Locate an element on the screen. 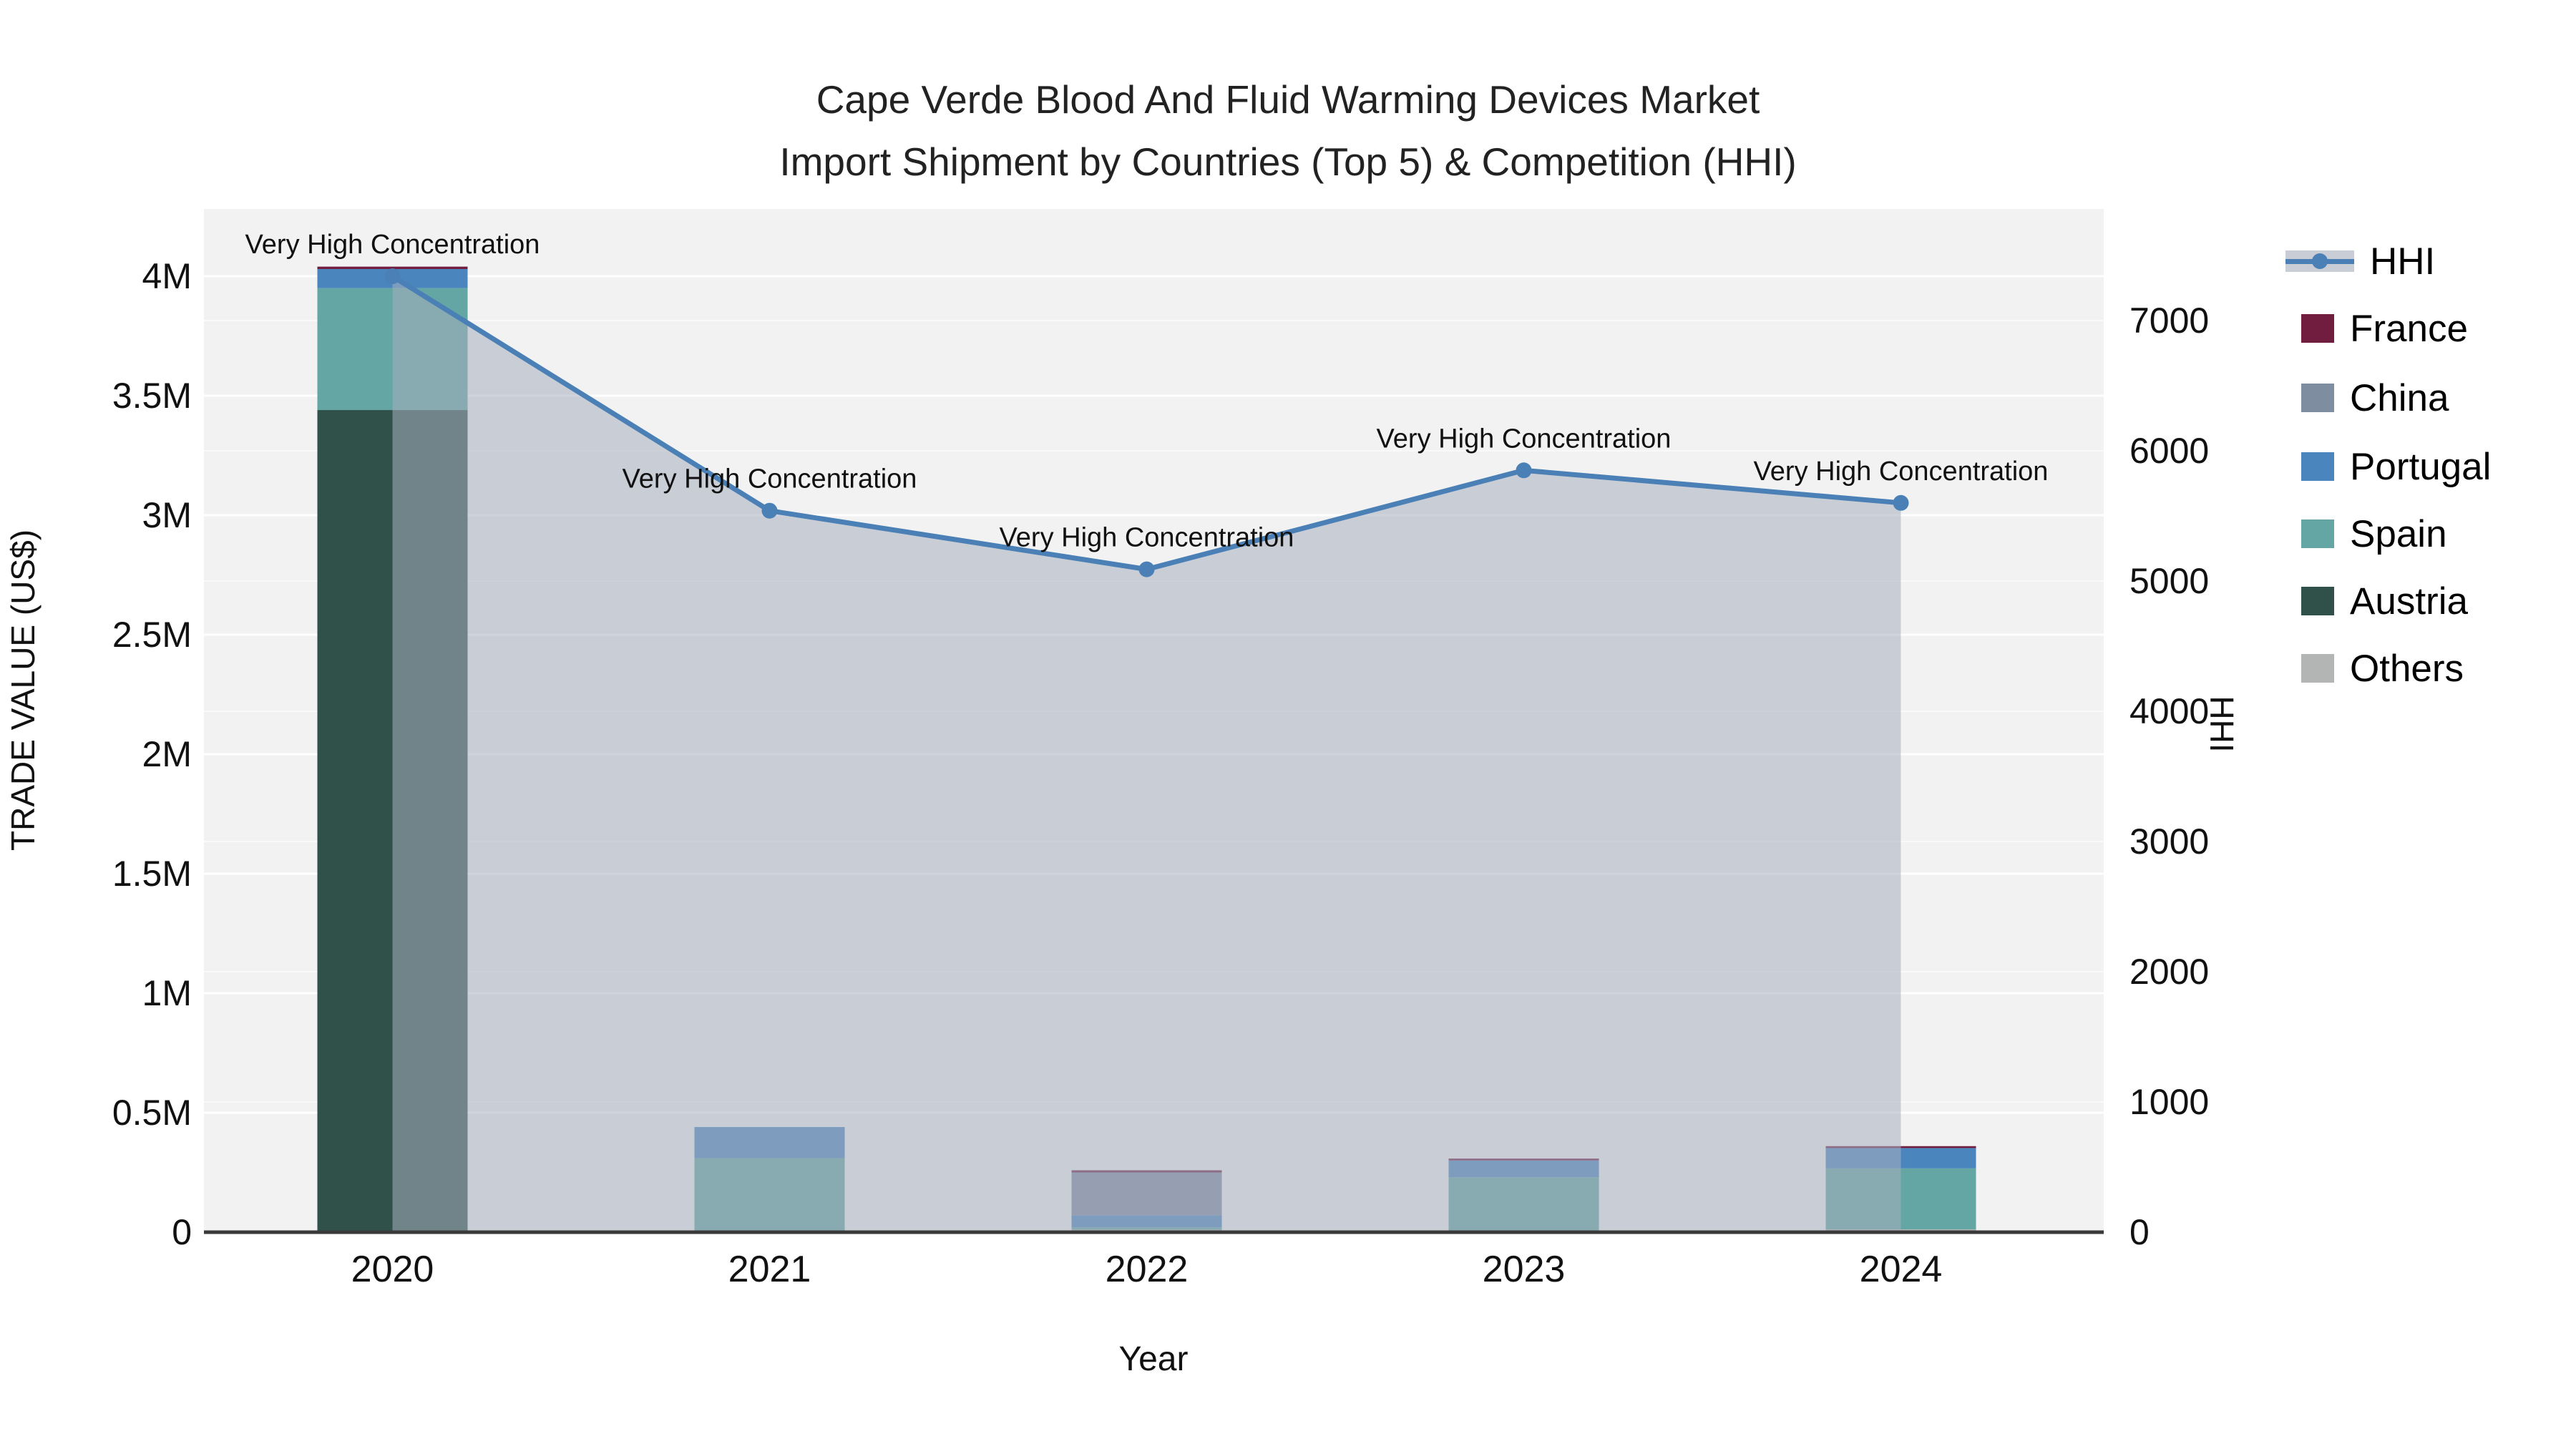 The width and height of the screenshot is (2576, 1449). legend-item-spain: Spain is located at coordinates (2365, 534).